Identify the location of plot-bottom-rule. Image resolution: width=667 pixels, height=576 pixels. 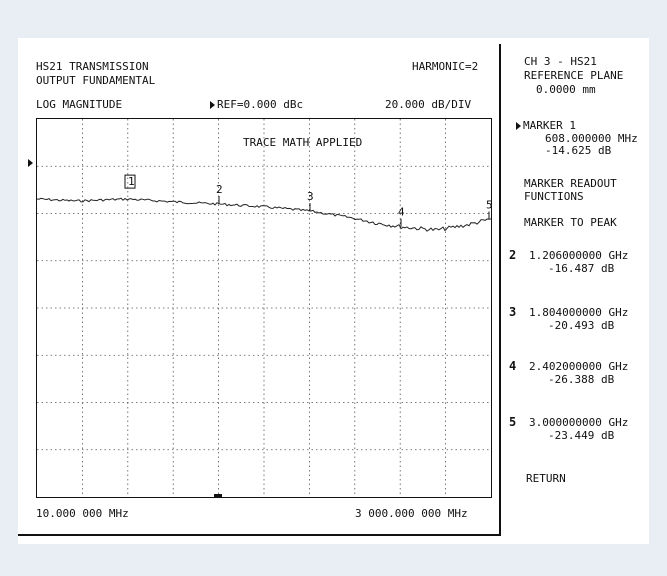
(259, 535).